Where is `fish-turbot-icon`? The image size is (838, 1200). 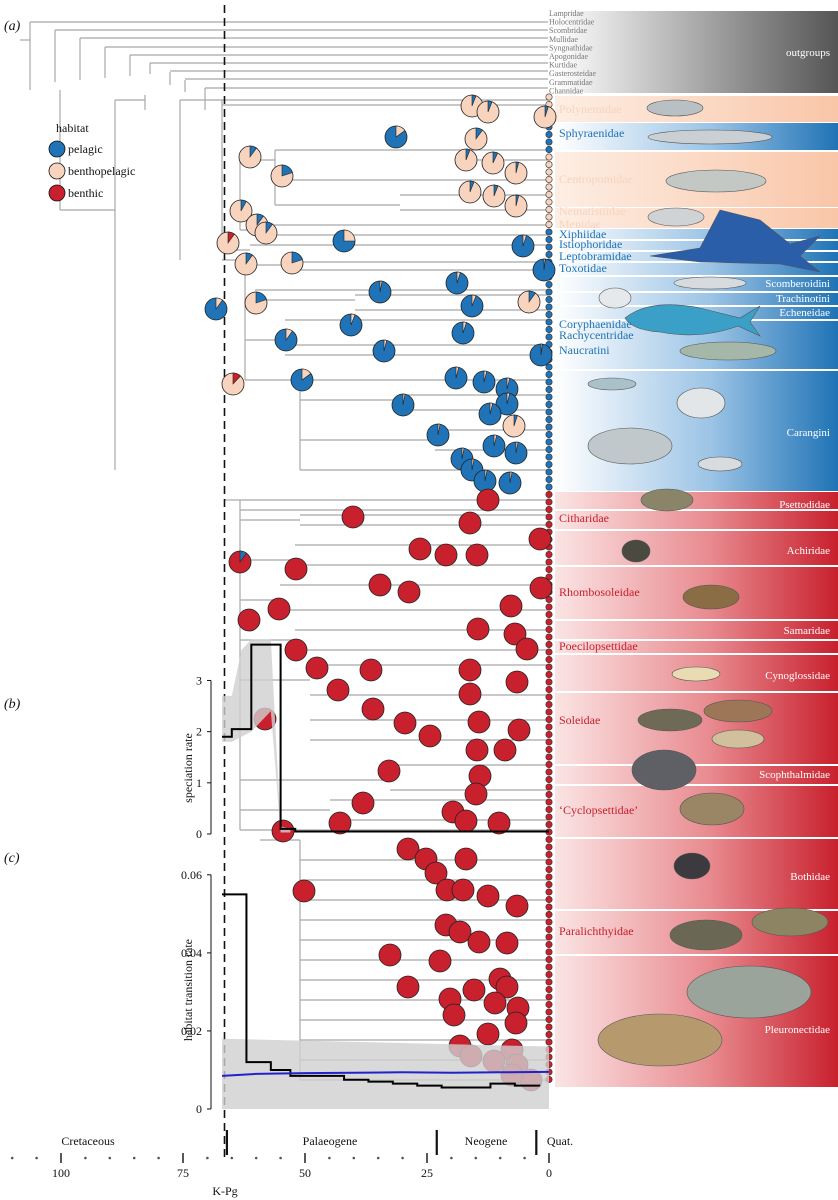
fish-turbot-icon is located at coordinates (664, 770).